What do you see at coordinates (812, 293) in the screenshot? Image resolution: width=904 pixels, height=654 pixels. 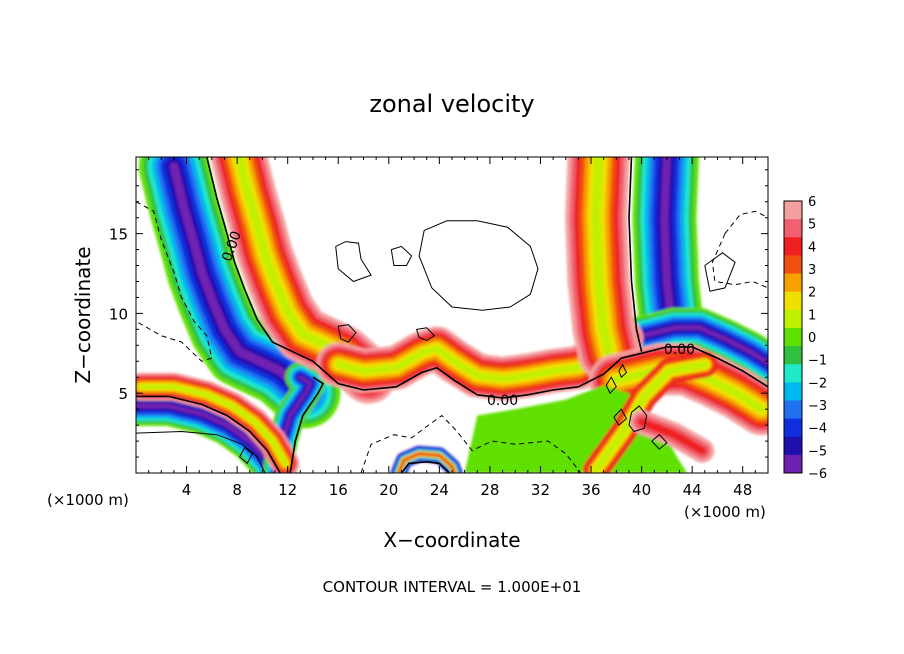 I see `colorbar-tick-label: 2` at bounding box center [812, 293].